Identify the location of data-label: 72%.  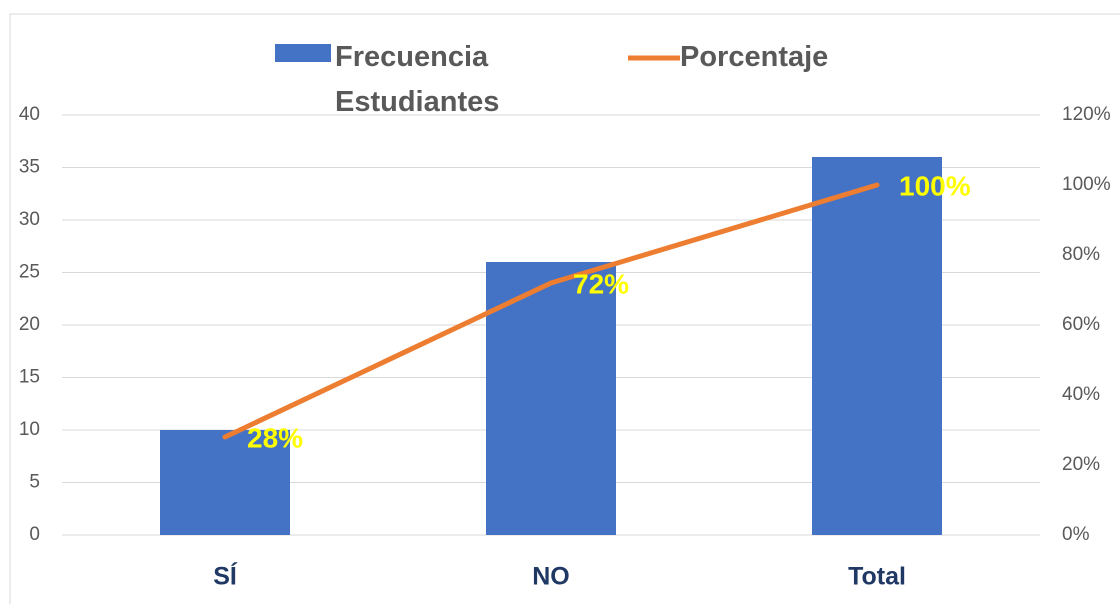
(601, 283).